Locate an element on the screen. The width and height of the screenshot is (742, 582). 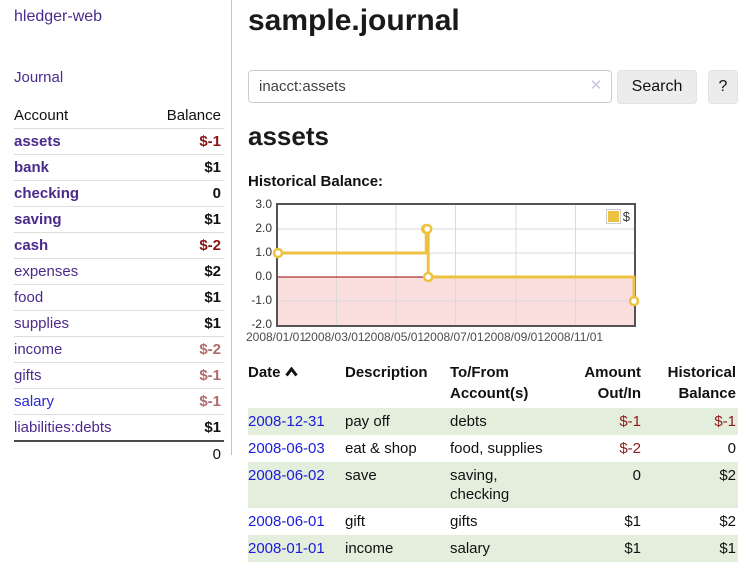
account-row: gifts $-1 is located at coordinates (119, 375).